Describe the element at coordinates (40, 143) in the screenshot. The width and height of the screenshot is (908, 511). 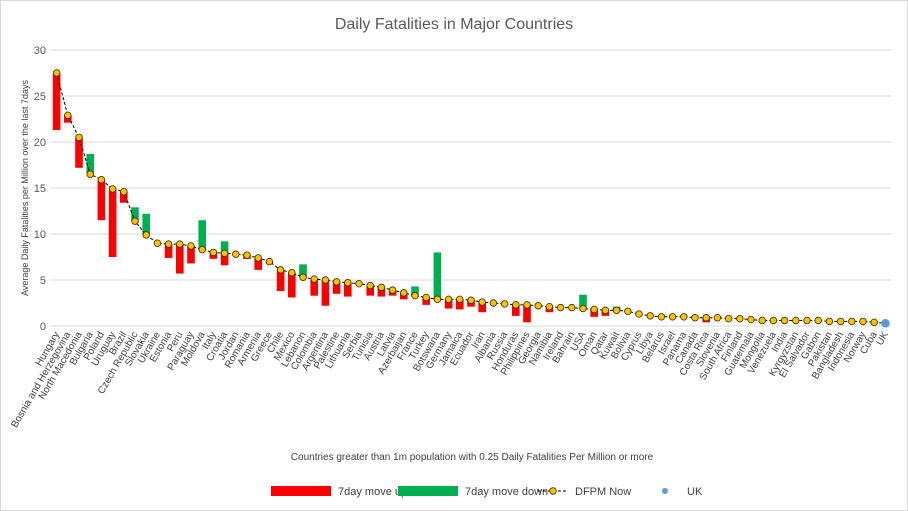
I see `y-tick-label: 20` at that location.